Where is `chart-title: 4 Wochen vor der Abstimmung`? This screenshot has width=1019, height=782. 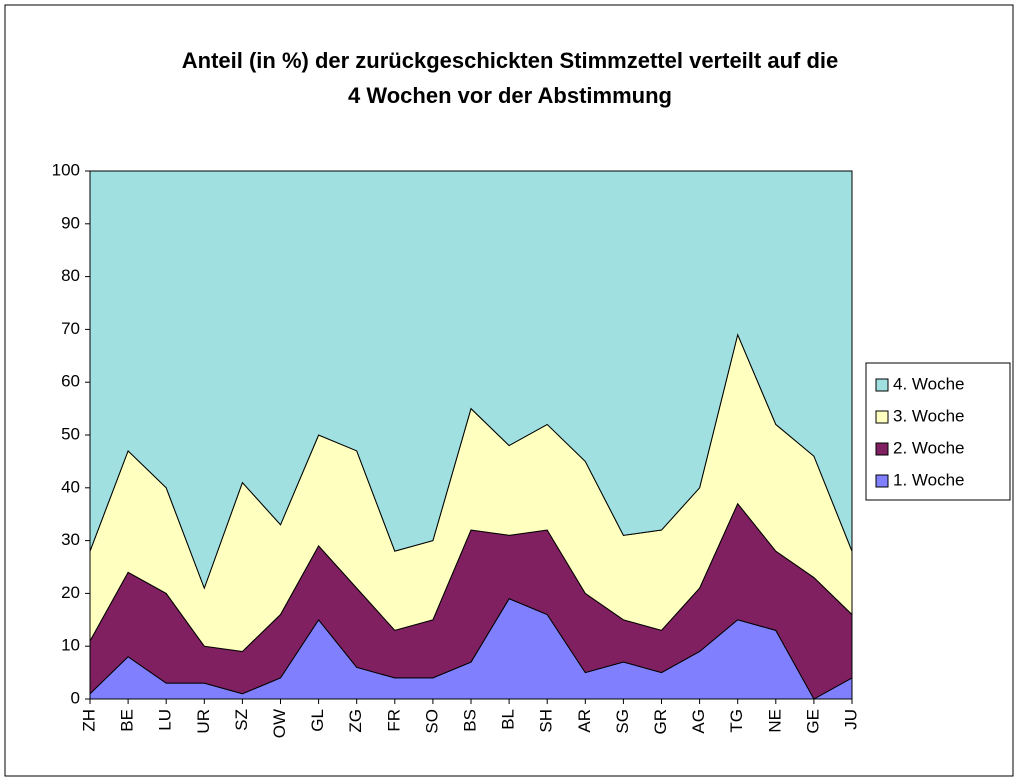
chart-title: 4 Wochen vor der Abstimmung is located at coordinates (510, 95).